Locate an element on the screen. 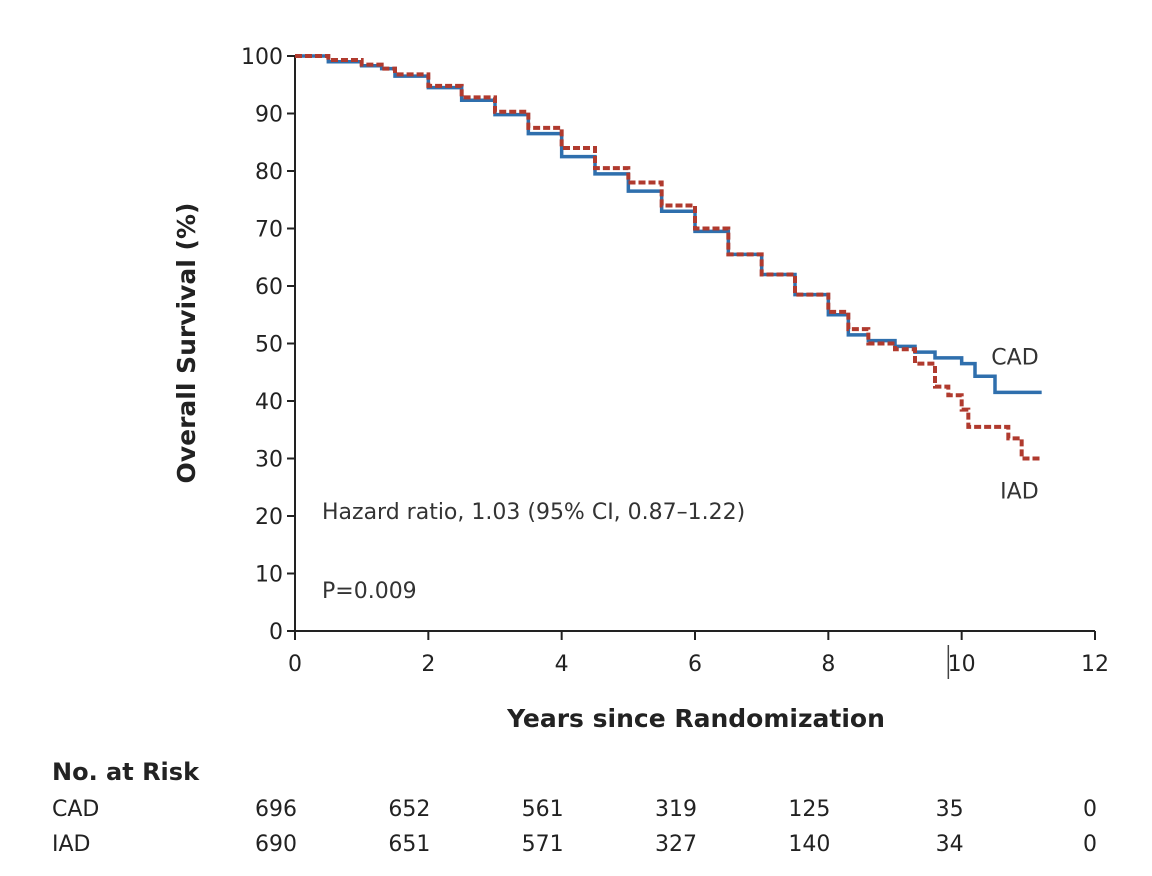 Image resolution: width=1152 pixels, height=876 pixels. risk-count-cell: 571 is located at coordinates (542, 844).